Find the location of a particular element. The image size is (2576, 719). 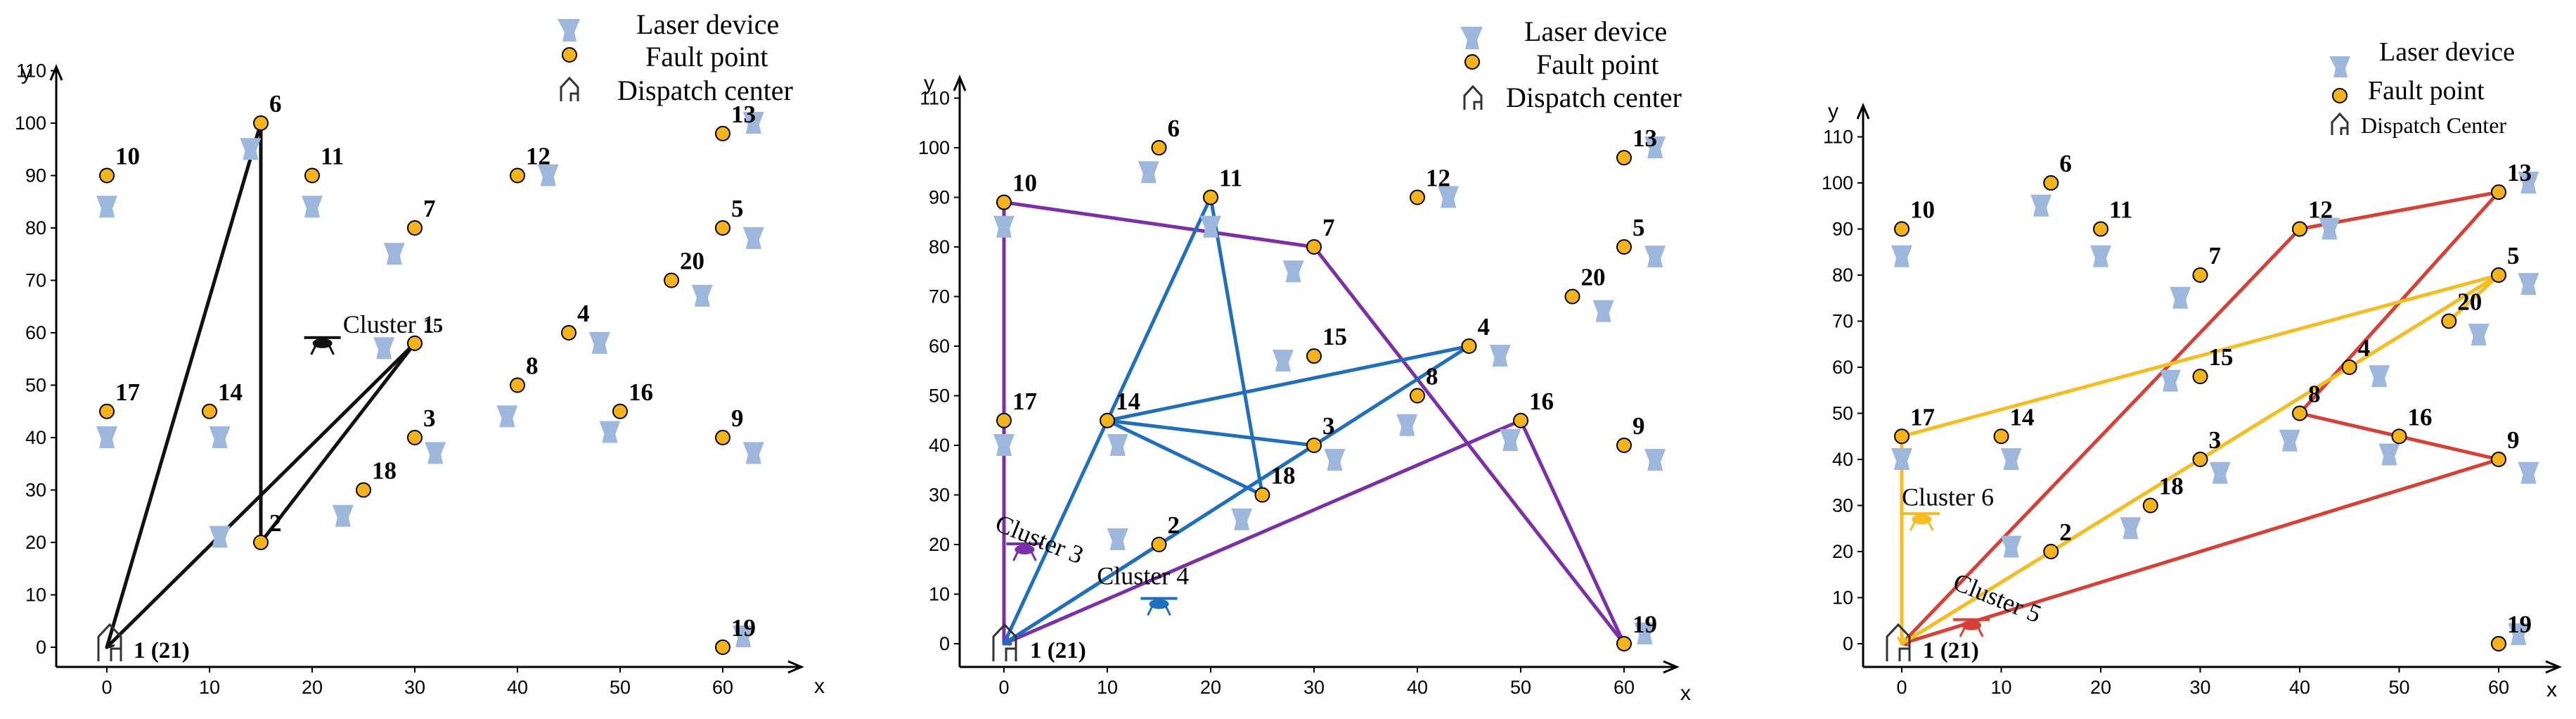

y-tick-label: 110 is located at coordinates (935, 98).